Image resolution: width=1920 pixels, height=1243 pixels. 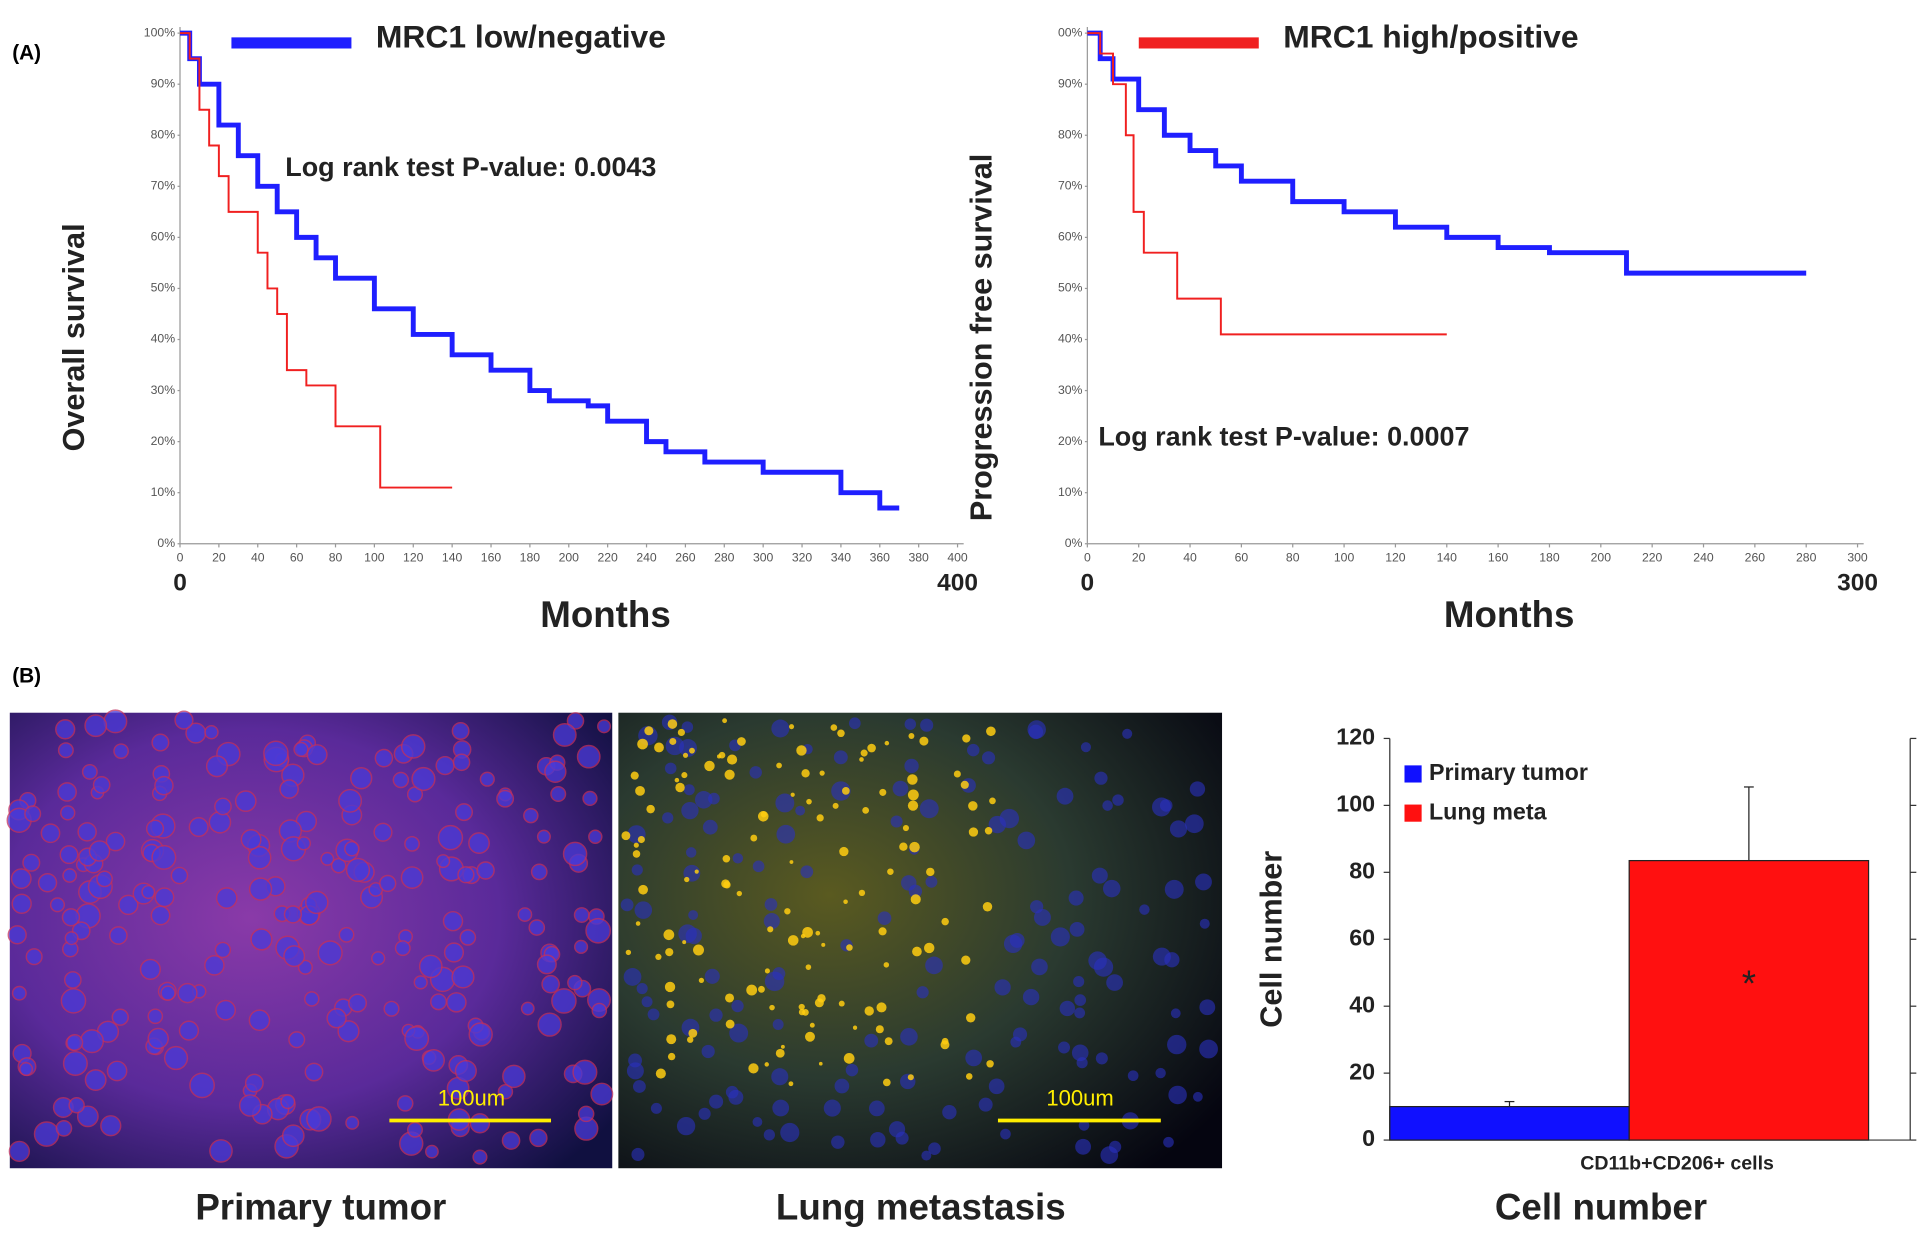 What do you see at coordinates (921, 1207) in the screenshot?
I see `image-caption: Lung metastasis` at bounding box center [921, 1207].